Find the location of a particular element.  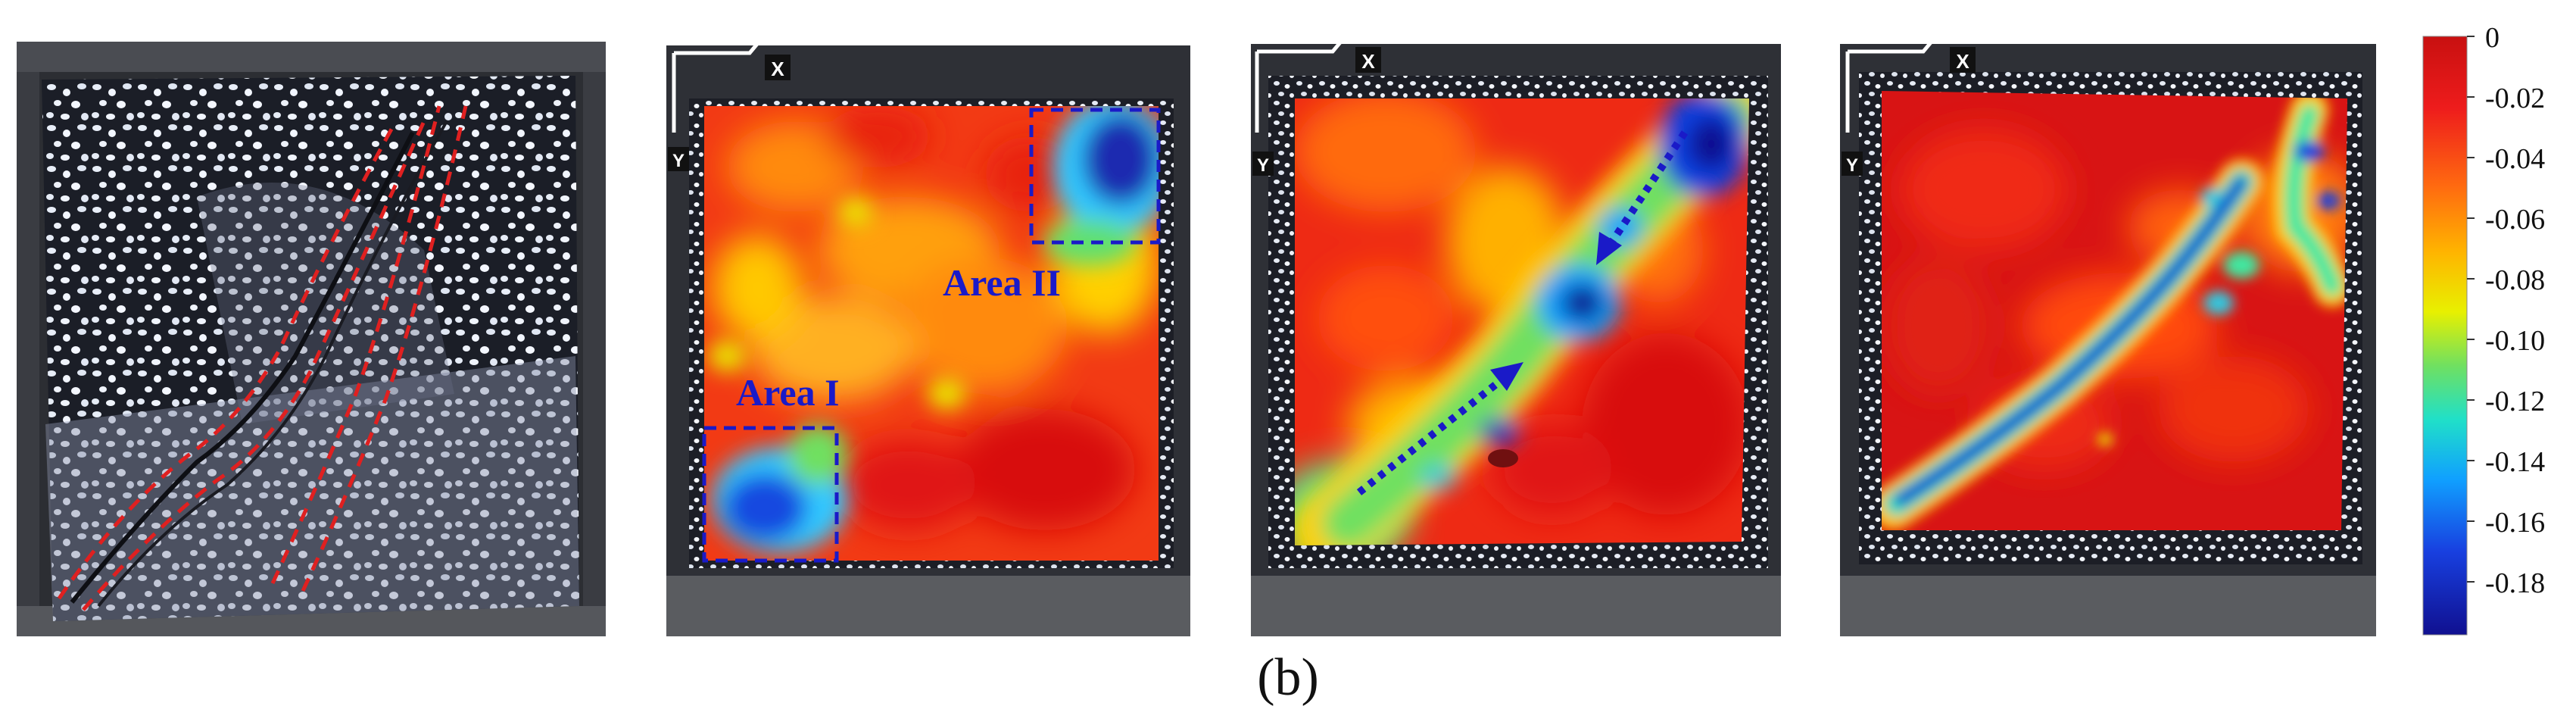

axis-y-label-2: Y is located at coordinates (1263, 165).